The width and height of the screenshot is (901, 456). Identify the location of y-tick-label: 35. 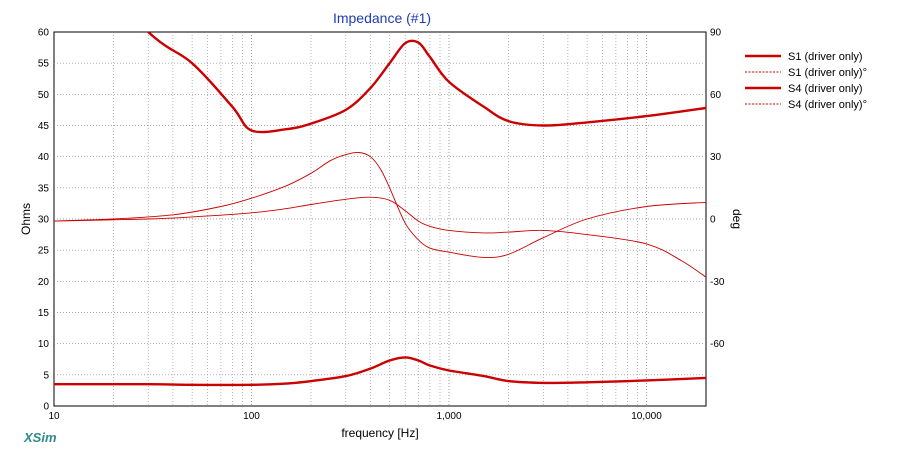
(44, 188).